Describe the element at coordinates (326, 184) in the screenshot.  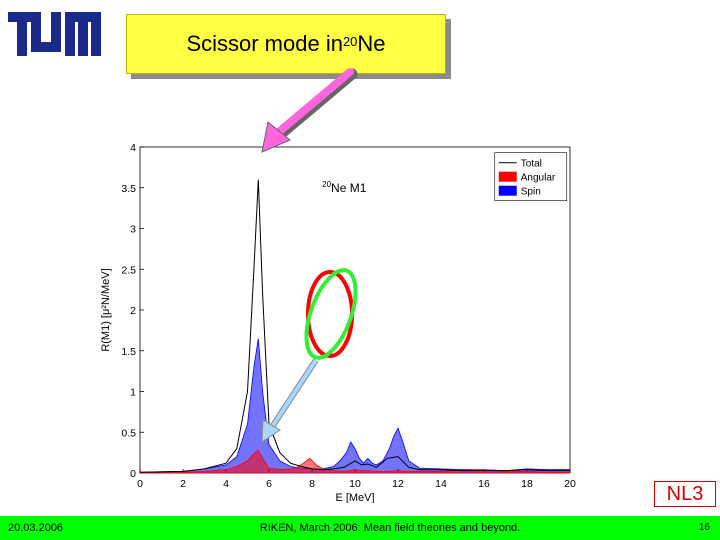
I see `annotation-superscript: 20` at that location.